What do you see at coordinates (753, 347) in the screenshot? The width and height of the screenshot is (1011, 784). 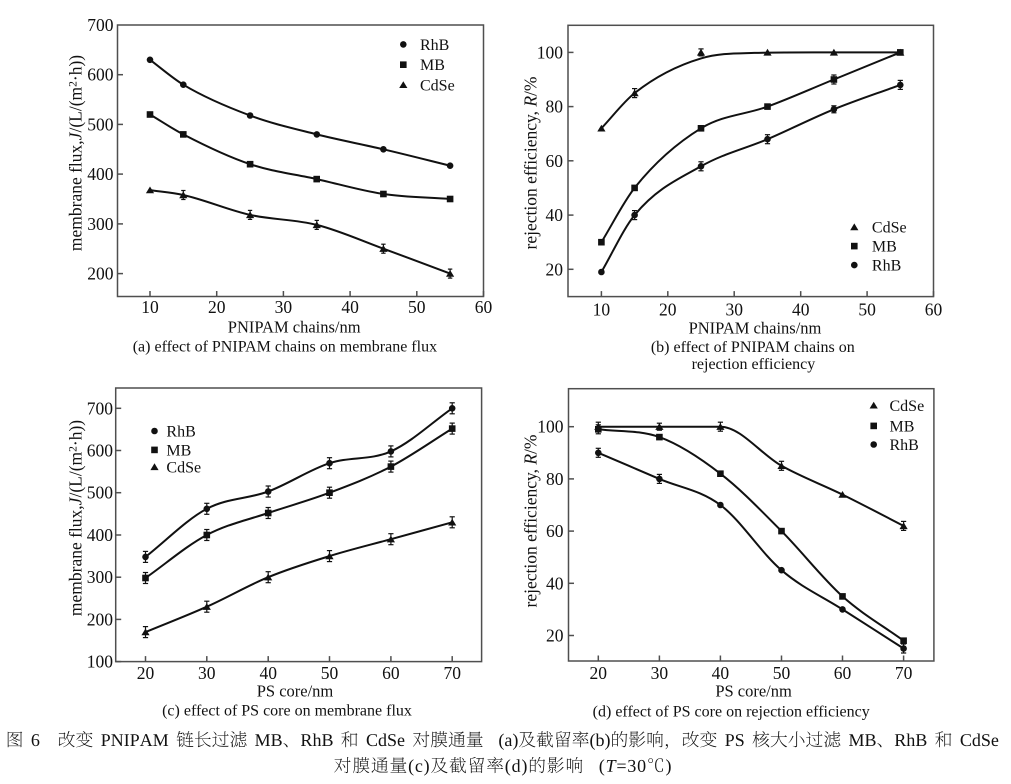 I see `svg-text: (b) effect of PNIPAM chains on` at bounding box center [753, 347].